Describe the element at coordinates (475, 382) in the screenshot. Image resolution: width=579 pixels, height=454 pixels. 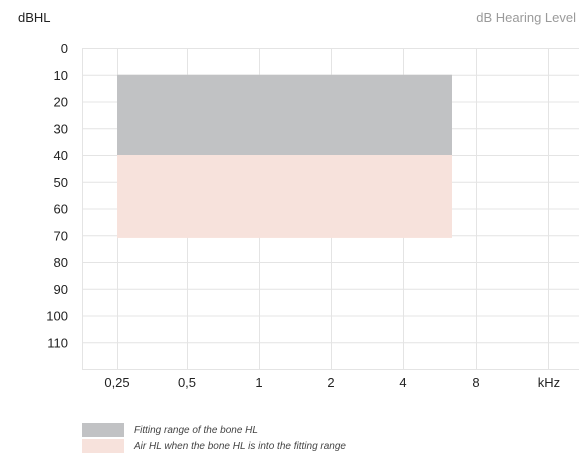
I see `x-tick-label: 8` at that location.